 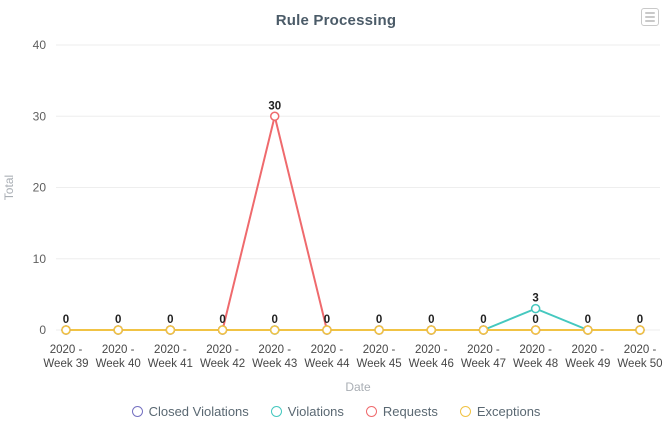 I want to click on x-tick-label: Week 47, so click(x=483, y=364).